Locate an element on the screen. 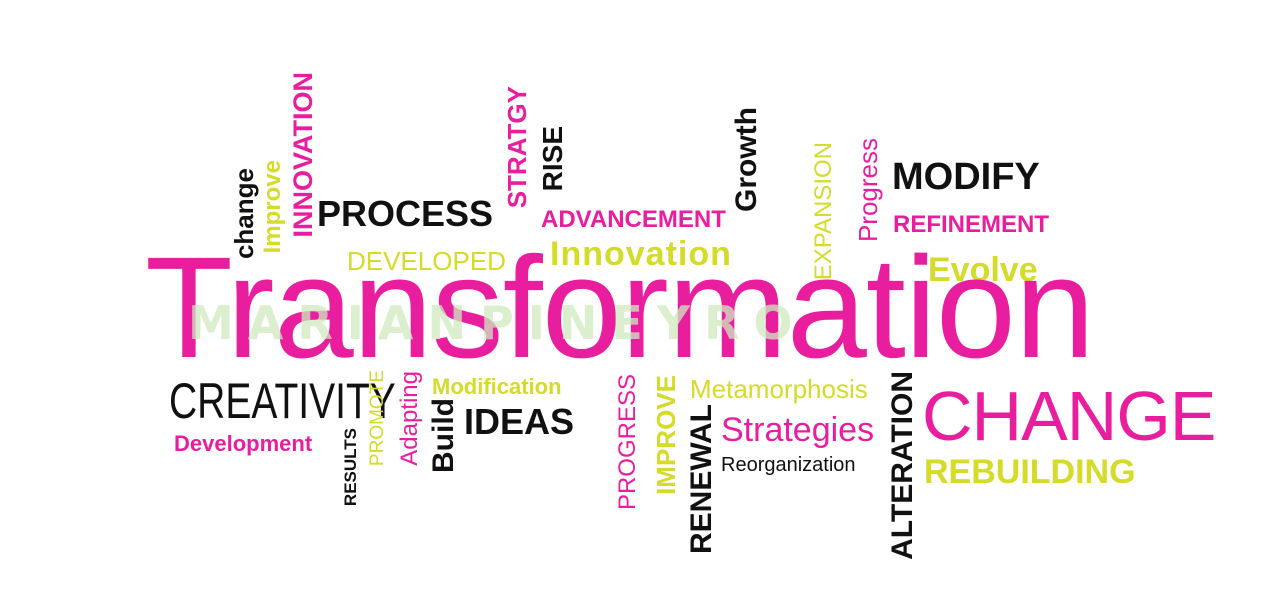 The image size is (1280, 612). word-rebuilding: REBUILDING is located at coordinates (1030, 472).